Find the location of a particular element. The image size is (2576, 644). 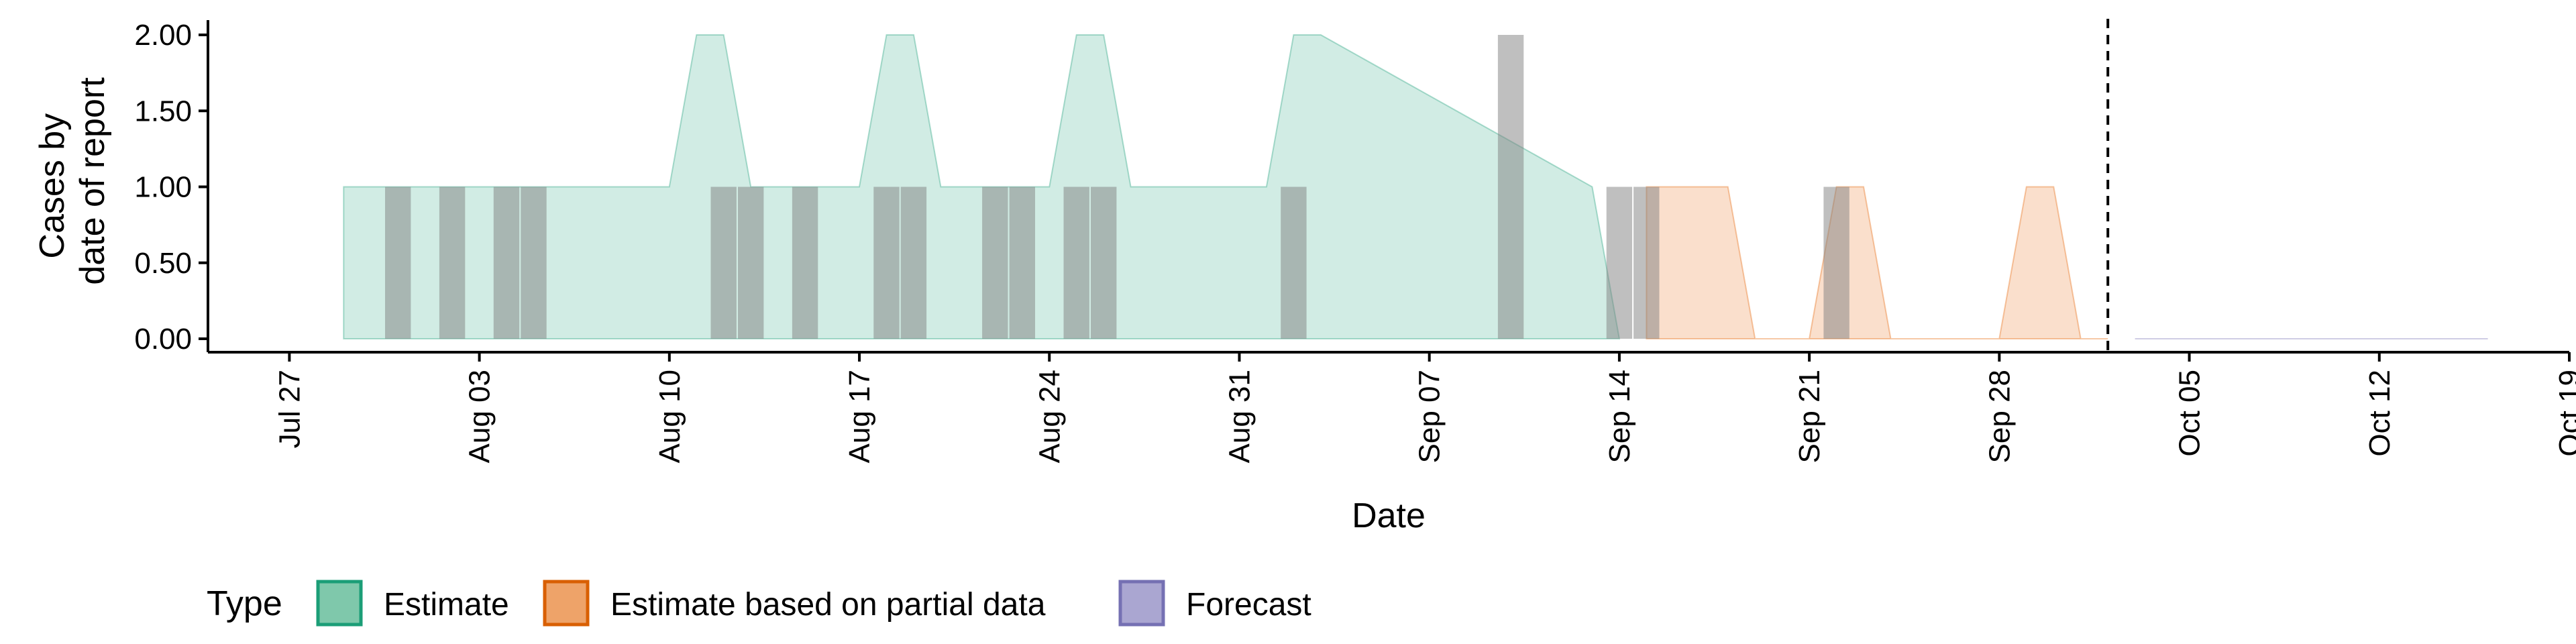

x-tick-label: Sep 21 is located at coordinates (1809, 416).